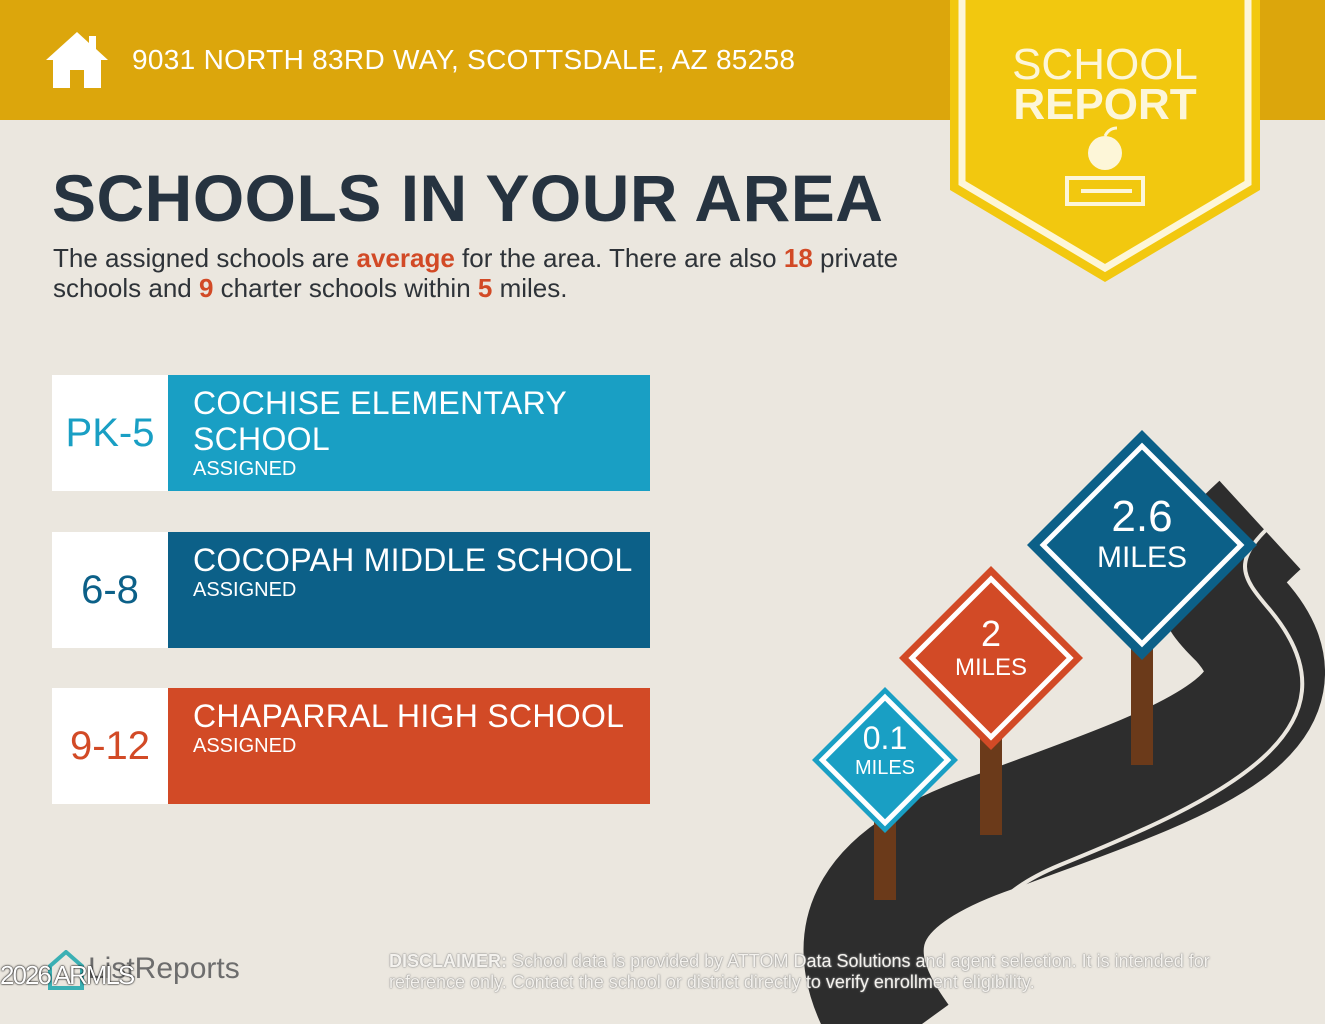 The width and height of the screenshot is (1325, 1024). I want to click on school-card: 9-12 CHAPARRAL HIGH SCHOOL ASSIGNED, so click(351, 746).